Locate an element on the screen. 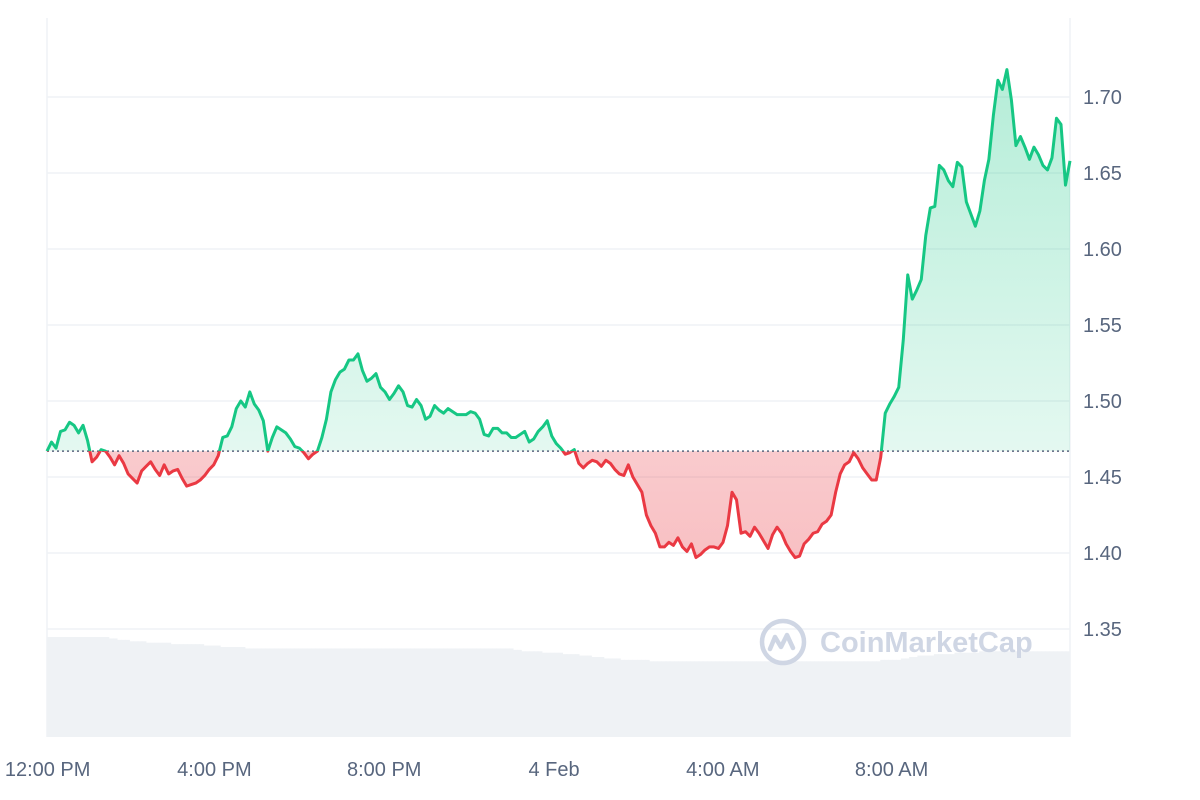 The width and height of the screenshot is (1200, 800). y-tick-label: 1.40 is located at coordinates (1102, 554).